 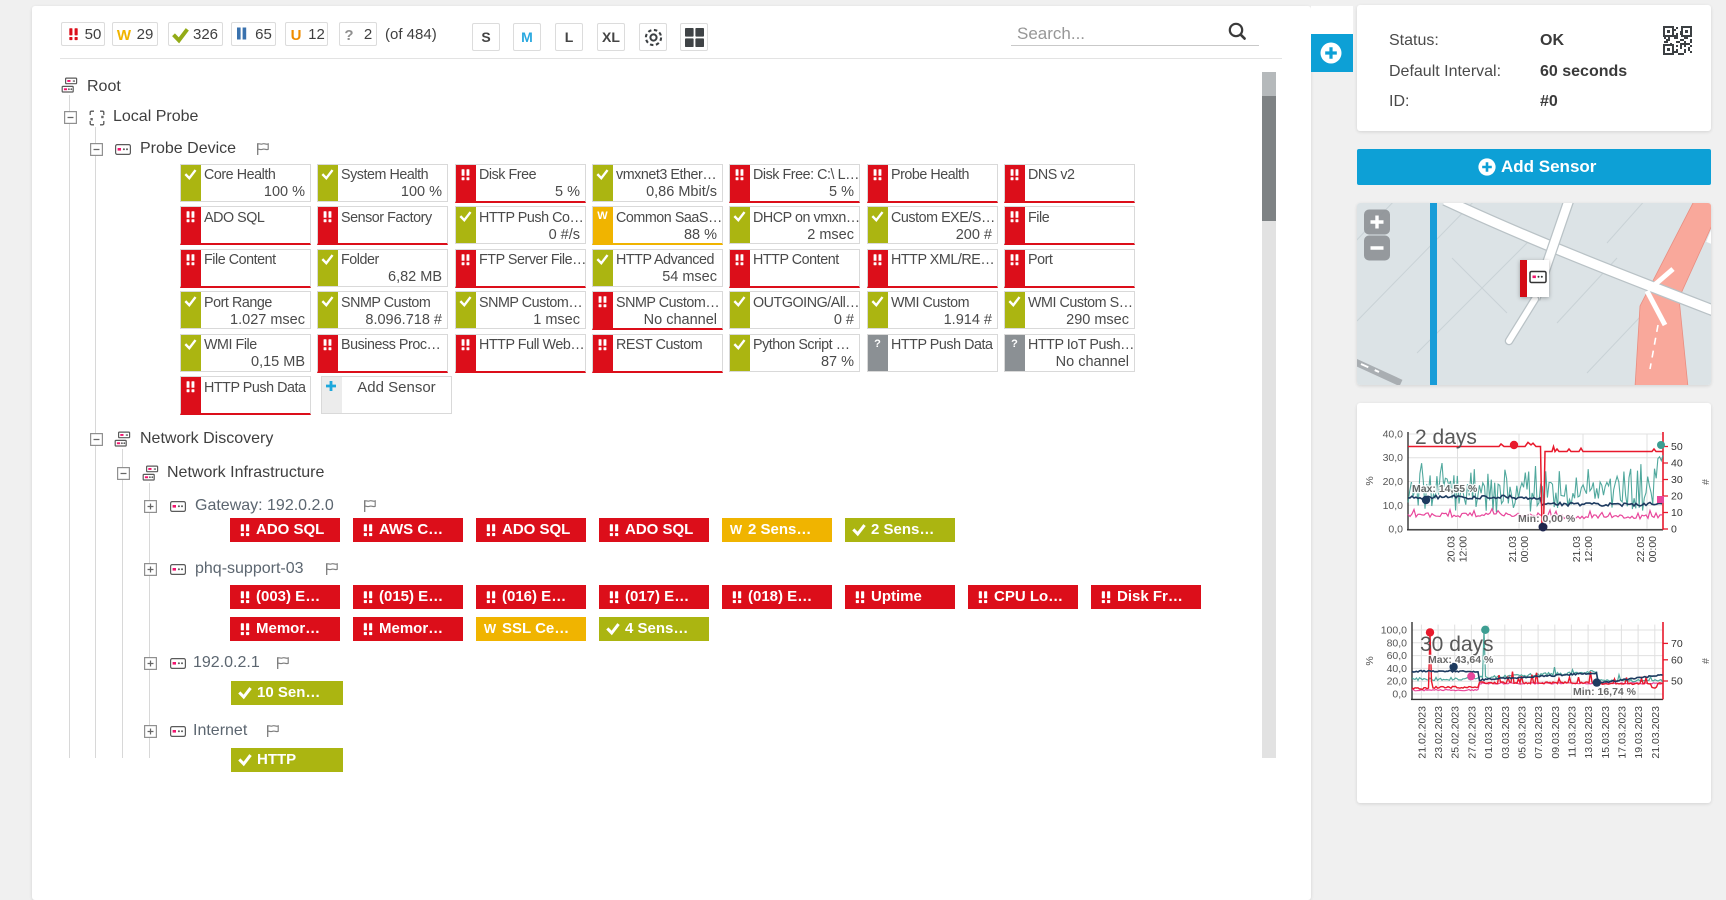 I want to click on svg-text: 60, so click(x=1677, y=660).